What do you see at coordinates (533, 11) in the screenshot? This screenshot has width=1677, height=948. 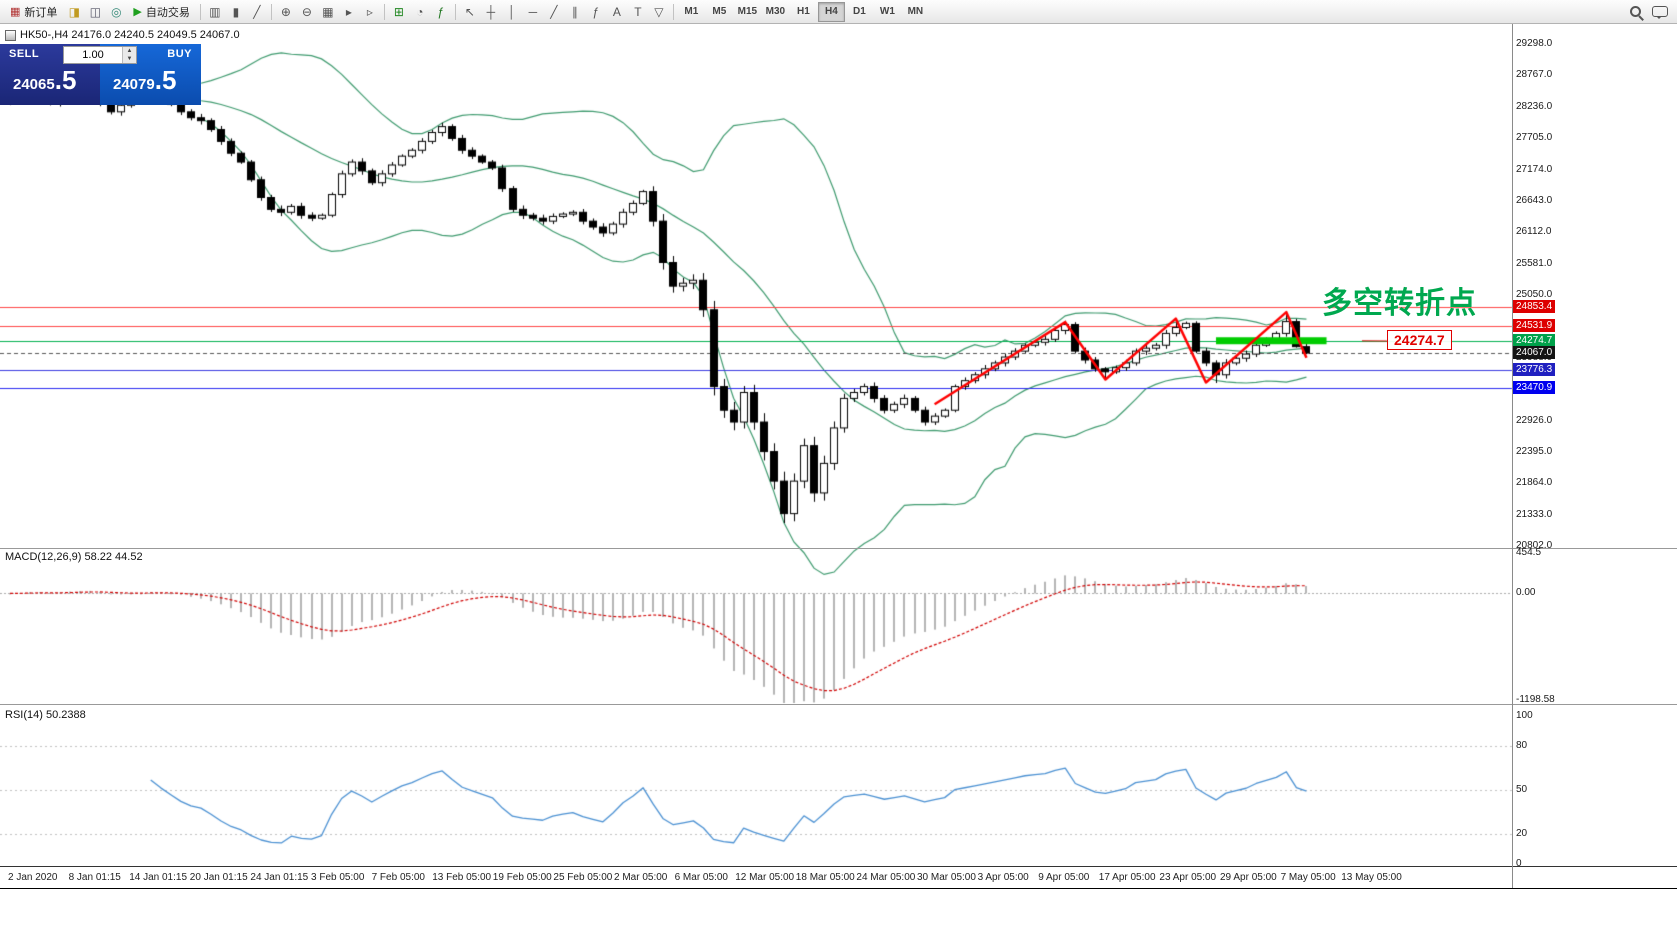 I see `horizontal-line-icon: ─` at bounding box center [533, 11].